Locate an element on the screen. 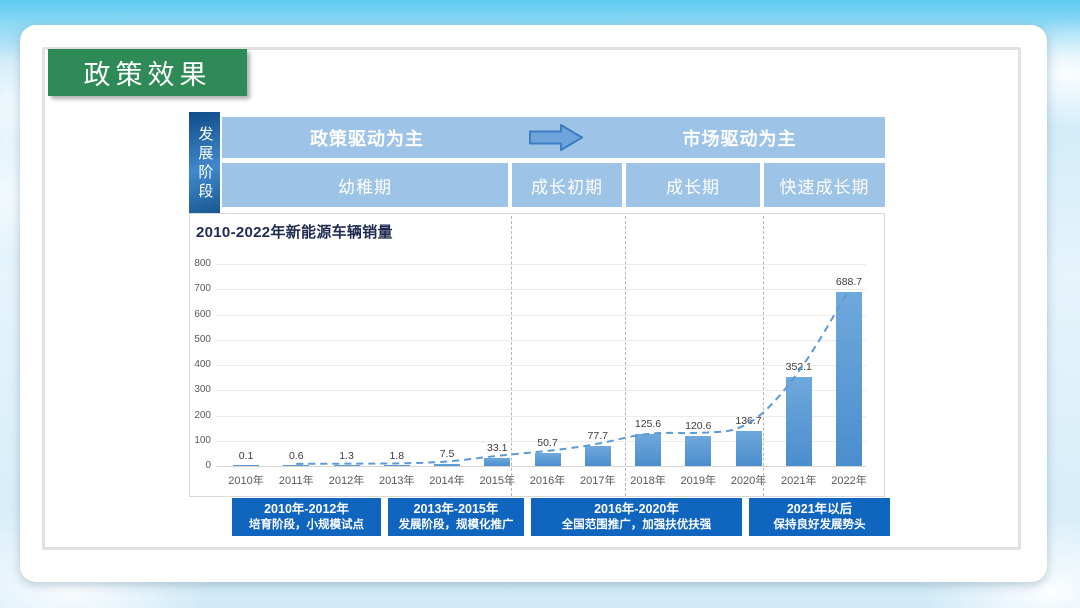 This screenshot has height=608, width=1080. x-axis-label: 2012年 is located at coordinates (346, 481).